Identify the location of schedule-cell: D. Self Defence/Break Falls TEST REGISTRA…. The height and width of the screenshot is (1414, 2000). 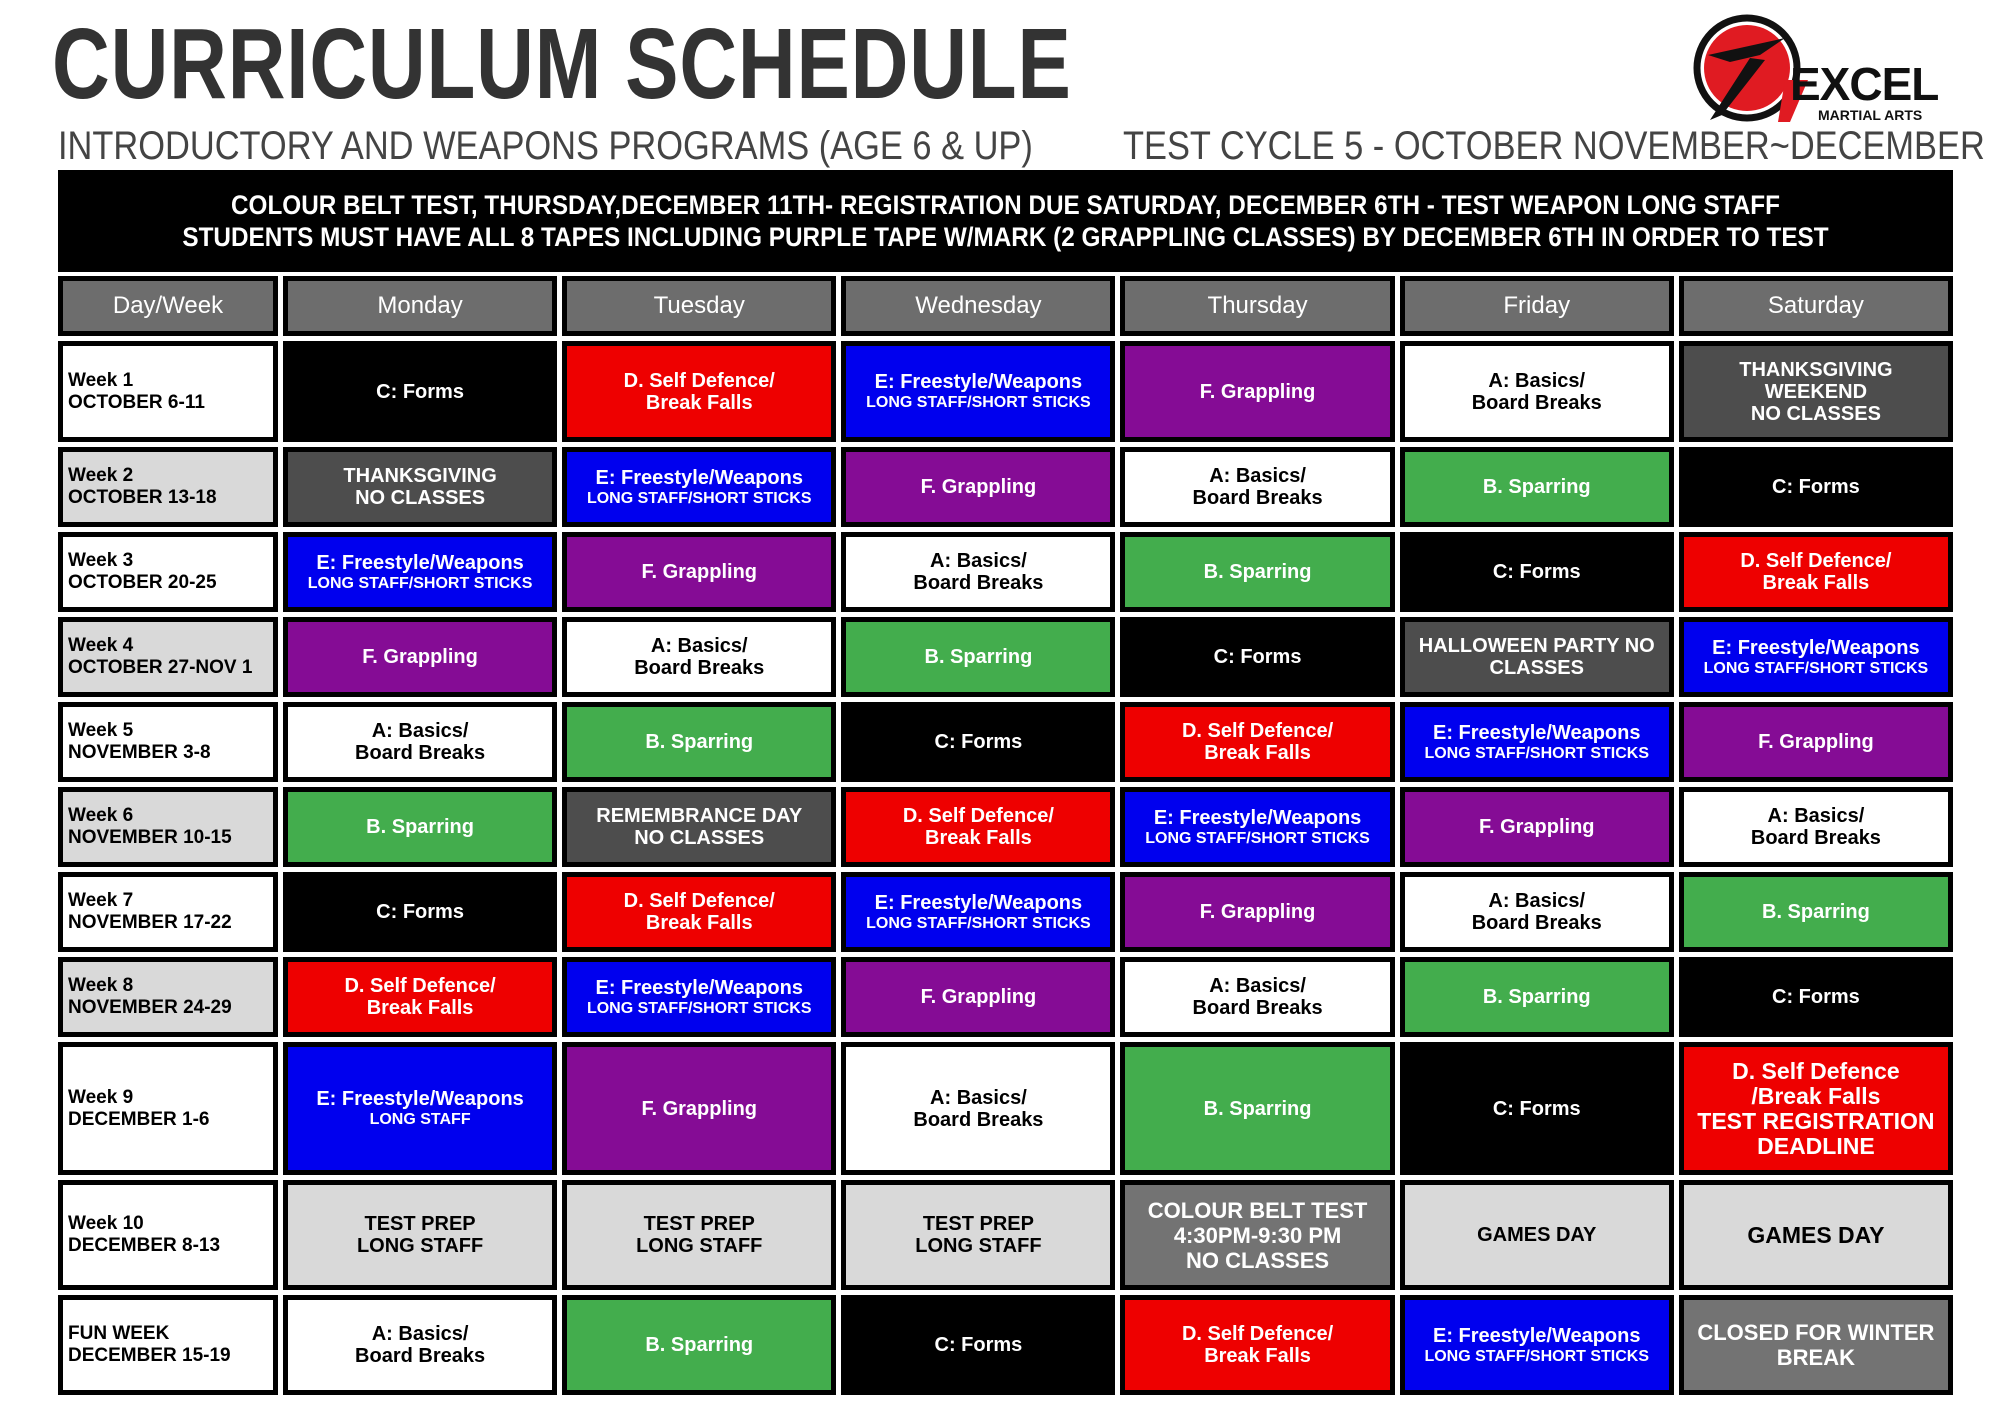
(1815, 1108).